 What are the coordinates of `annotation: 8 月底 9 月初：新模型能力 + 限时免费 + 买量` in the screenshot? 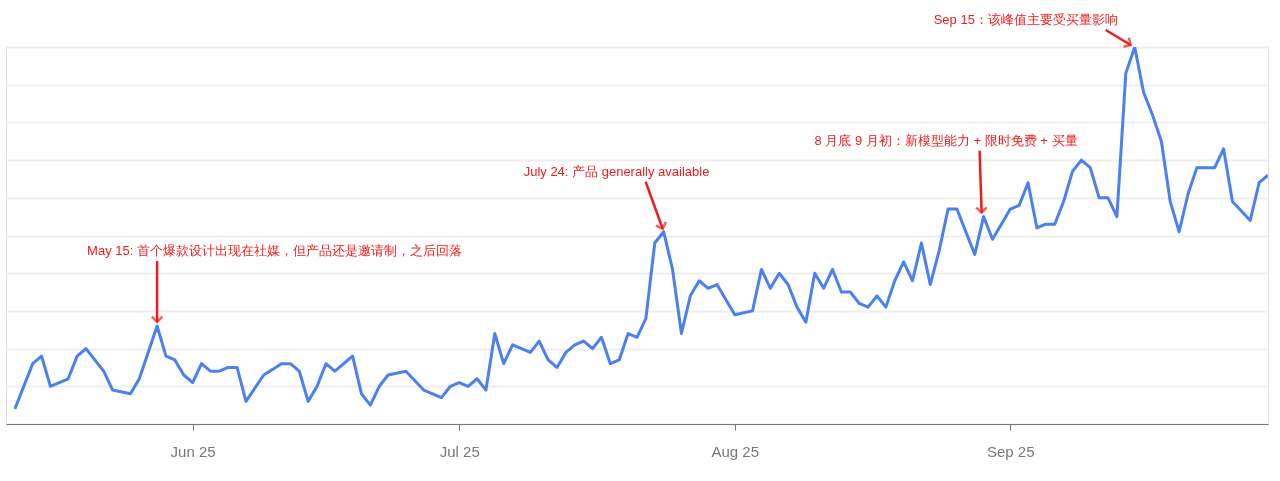 It's located at (946, 140).